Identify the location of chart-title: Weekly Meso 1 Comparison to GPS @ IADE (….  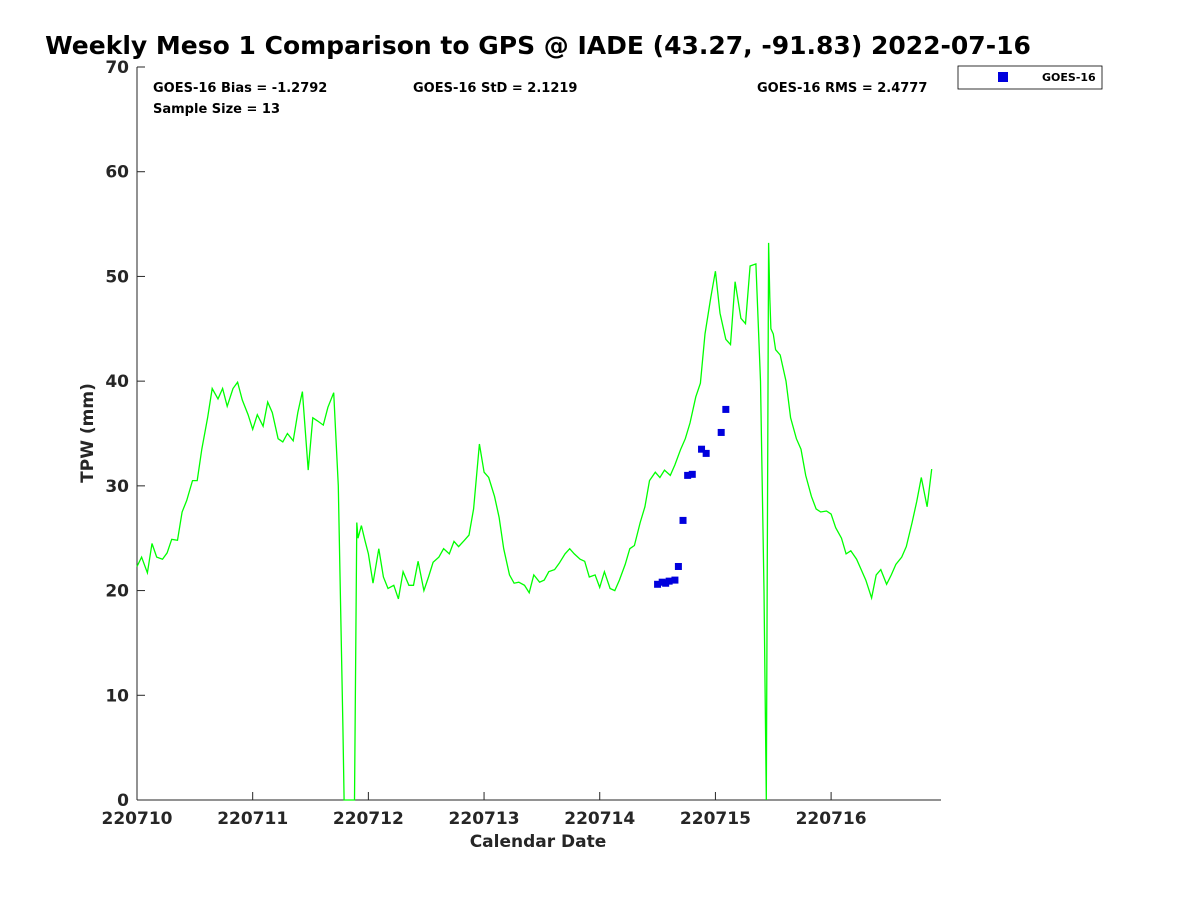
(538, 45).